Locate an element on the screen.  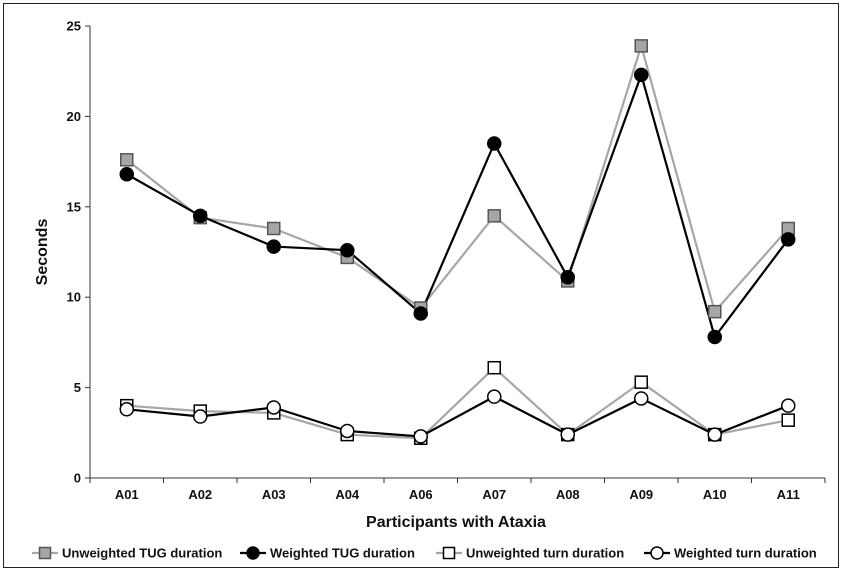
data-point-s4-A08 is located at coordinates (567, 434).